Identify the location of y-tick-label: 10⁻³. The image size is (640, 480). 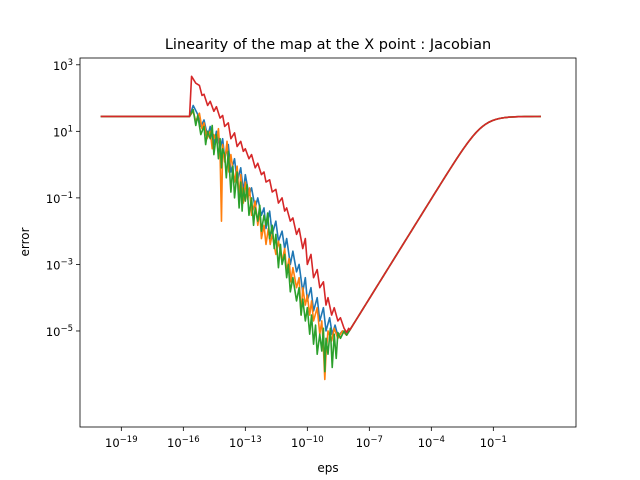
(59, 264).